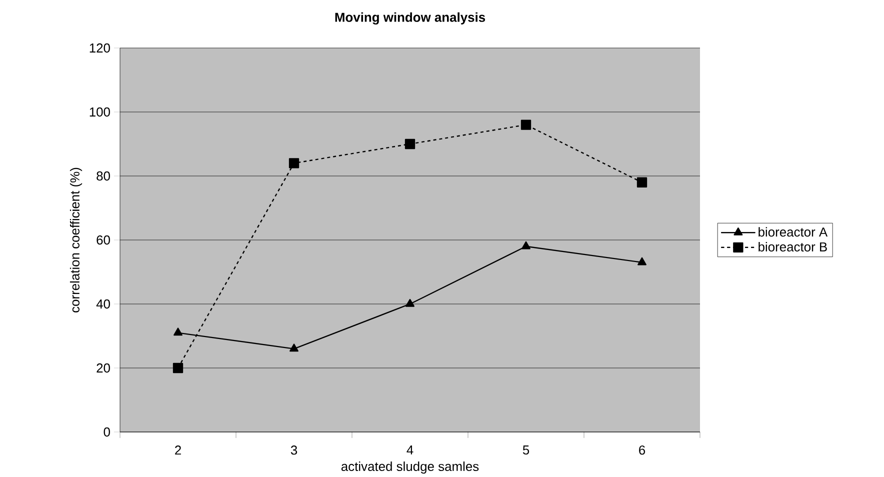 This screenshot has width=884, height=477. I want to click on x-tick-label: 4, so click(410, 450).